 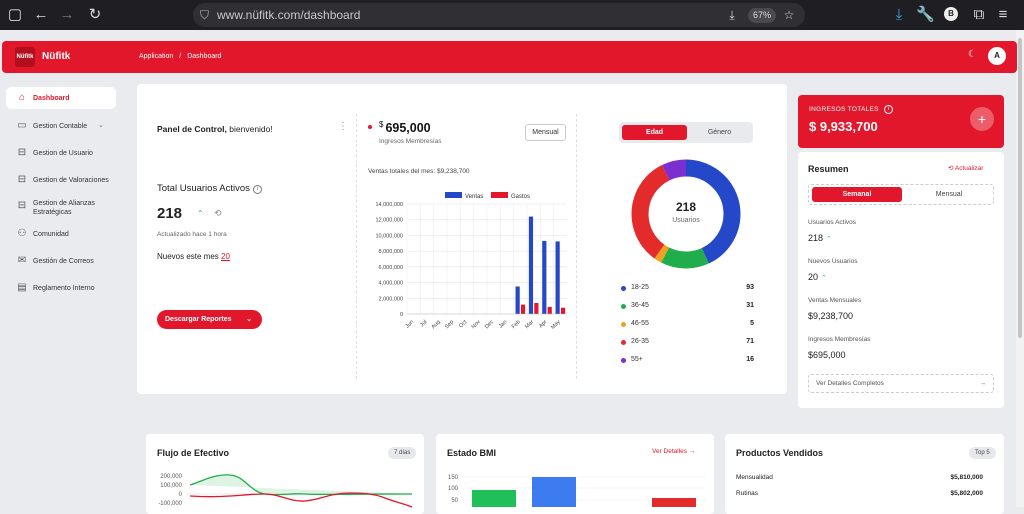 I want to click on age-legend: 18-25 93 36-45 31 46-55 5 26-35 71 55+ 16, so click(x=686, y=328).